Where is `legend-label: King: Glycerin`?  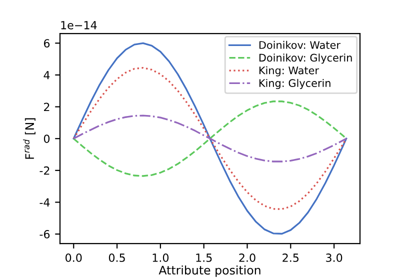 legend-label: King: Glycerin is located at coordinates (294, 84).